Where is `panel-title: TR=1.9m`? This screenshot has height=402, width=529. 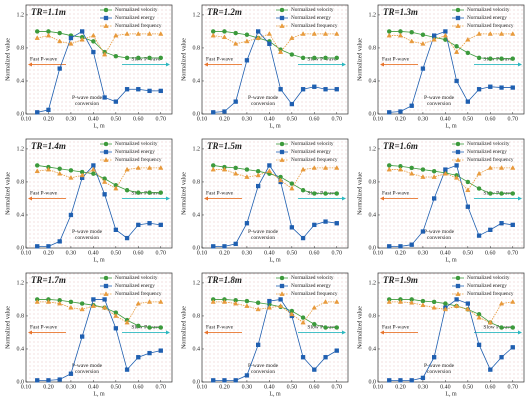
panel-title: TR=1.9m is located at coordinates (400, 280).